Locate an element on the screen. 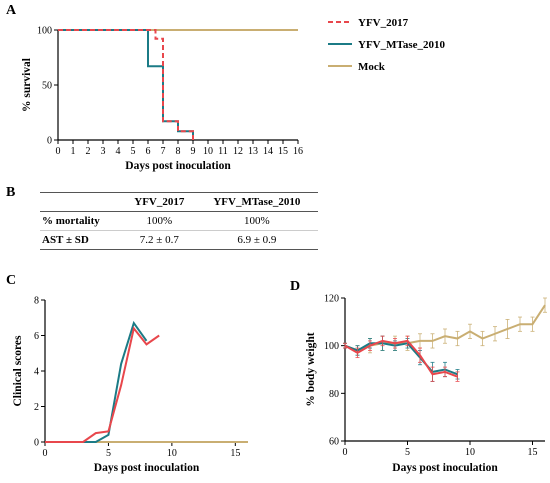  x-tick-label: 13 is located at coordinates (253, 151).